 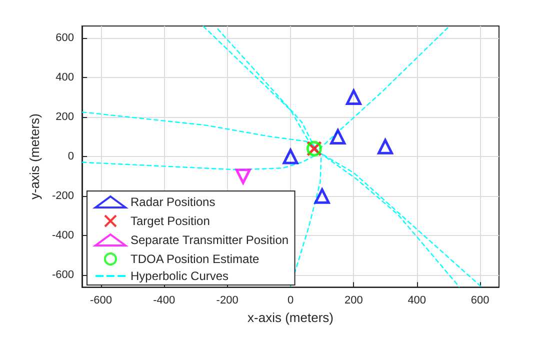 What do you see at coordinates (65, 77) in the screenshot?
I see `y-tick-label: 400` at bounding box center [65, 77].